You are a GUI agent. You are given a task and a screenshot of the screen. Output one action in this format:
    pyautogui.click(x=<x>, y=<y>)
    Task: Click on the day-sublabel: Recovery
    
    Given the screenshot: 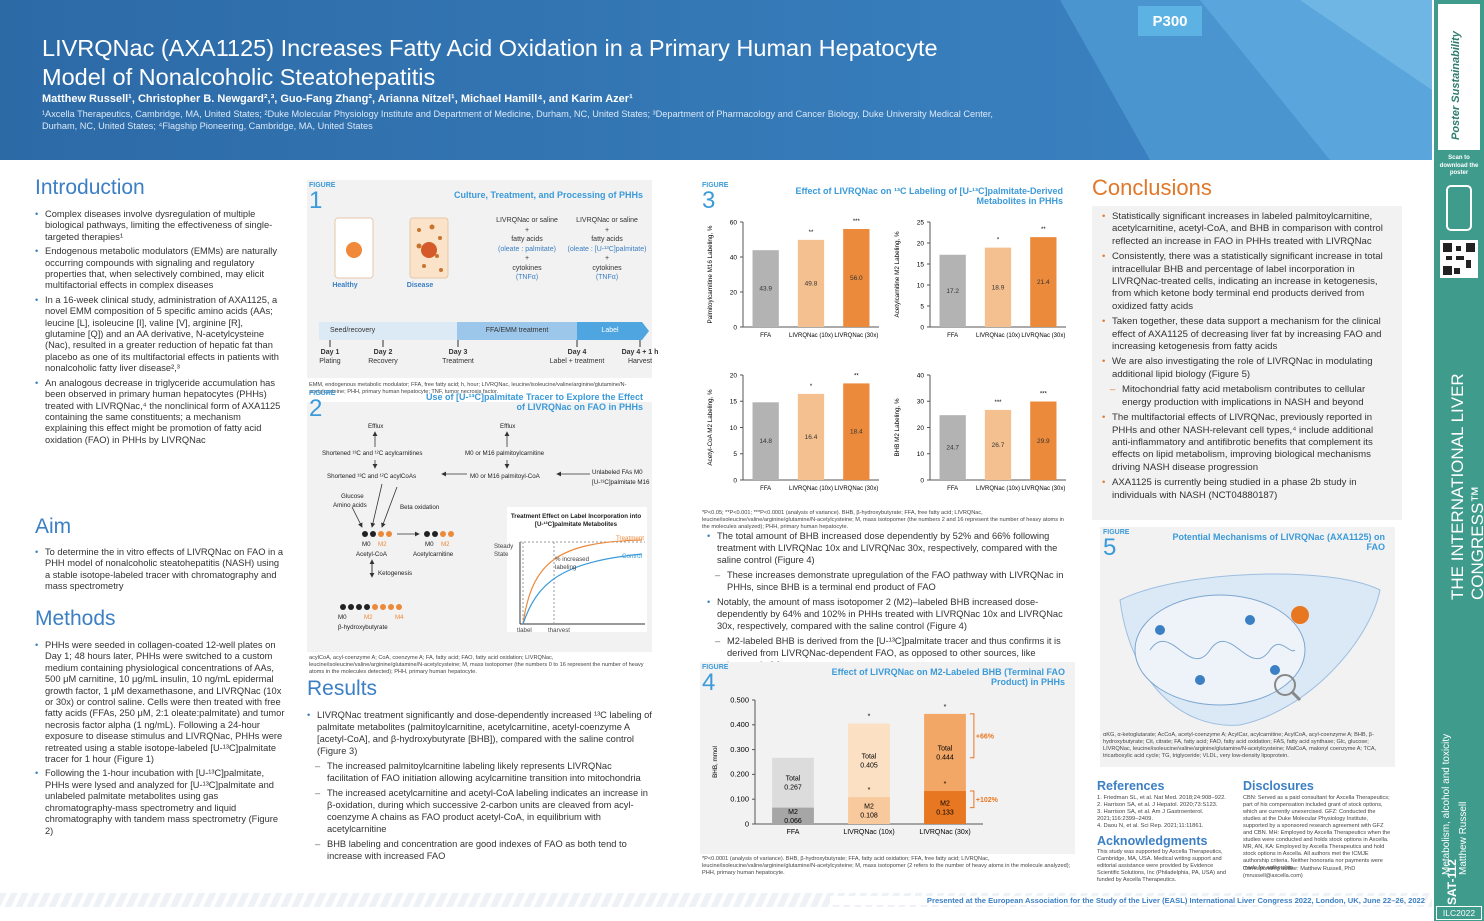 What is the action you would take?
    pyautogui.click(x=383, y=361)
    